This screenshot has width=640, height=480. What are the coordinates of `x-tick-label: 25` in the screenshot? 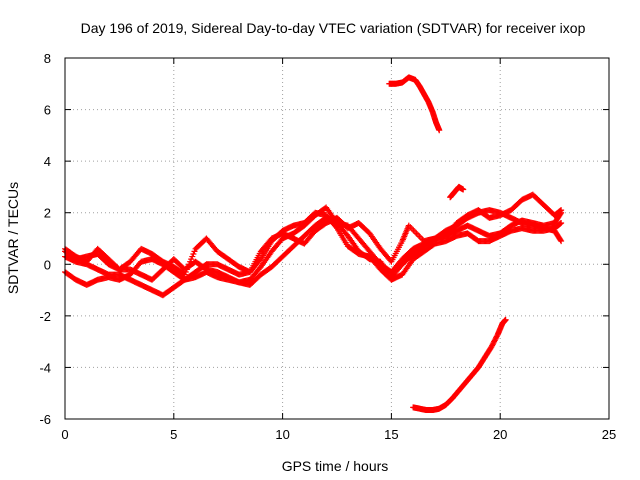 It's located at (609, 434).